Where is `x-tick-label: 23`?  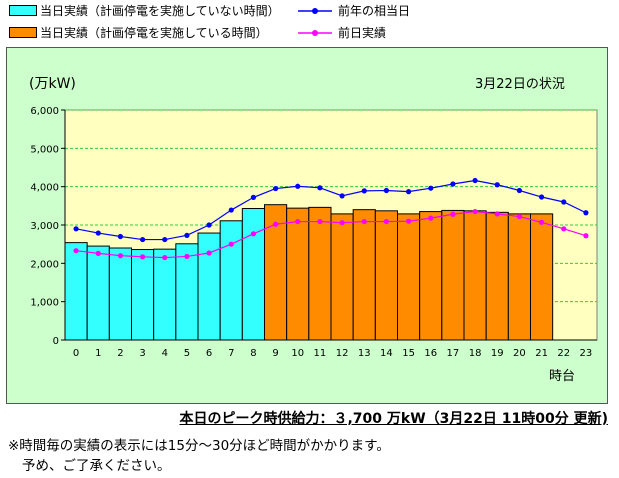 x-tick-label: 23 is located at coordinates (586, 353).